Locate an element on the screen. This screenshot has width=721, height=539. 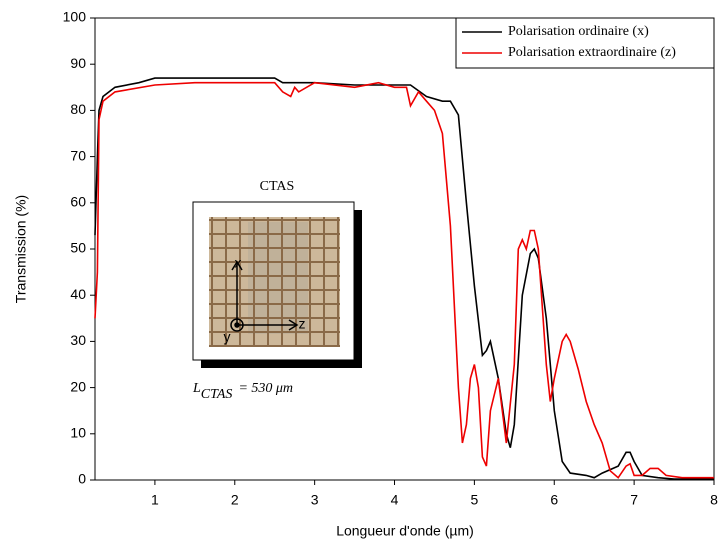
x-tick-label: 5 is located at coordinates (474, 500).